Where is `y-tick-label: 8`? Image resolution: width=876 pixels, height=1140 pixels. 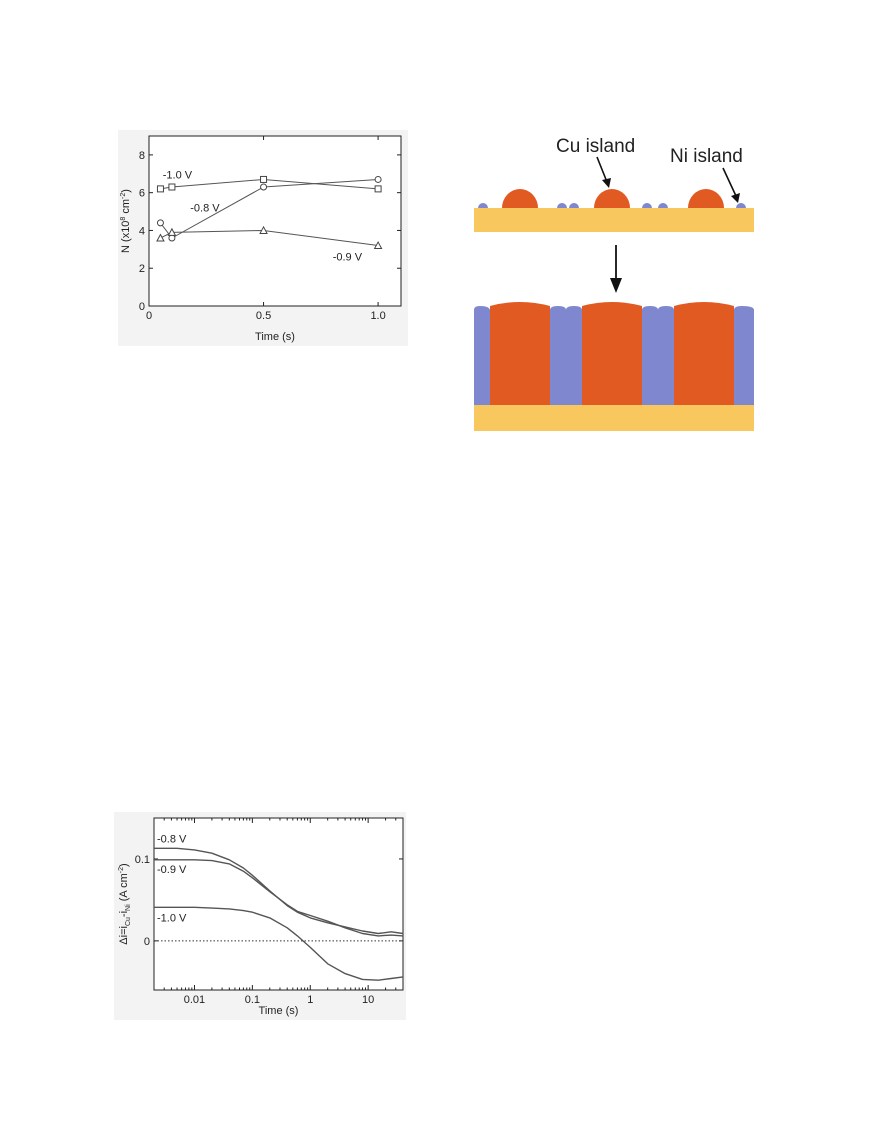 y-tick-label: 8 is located at coordinates (142, 156).